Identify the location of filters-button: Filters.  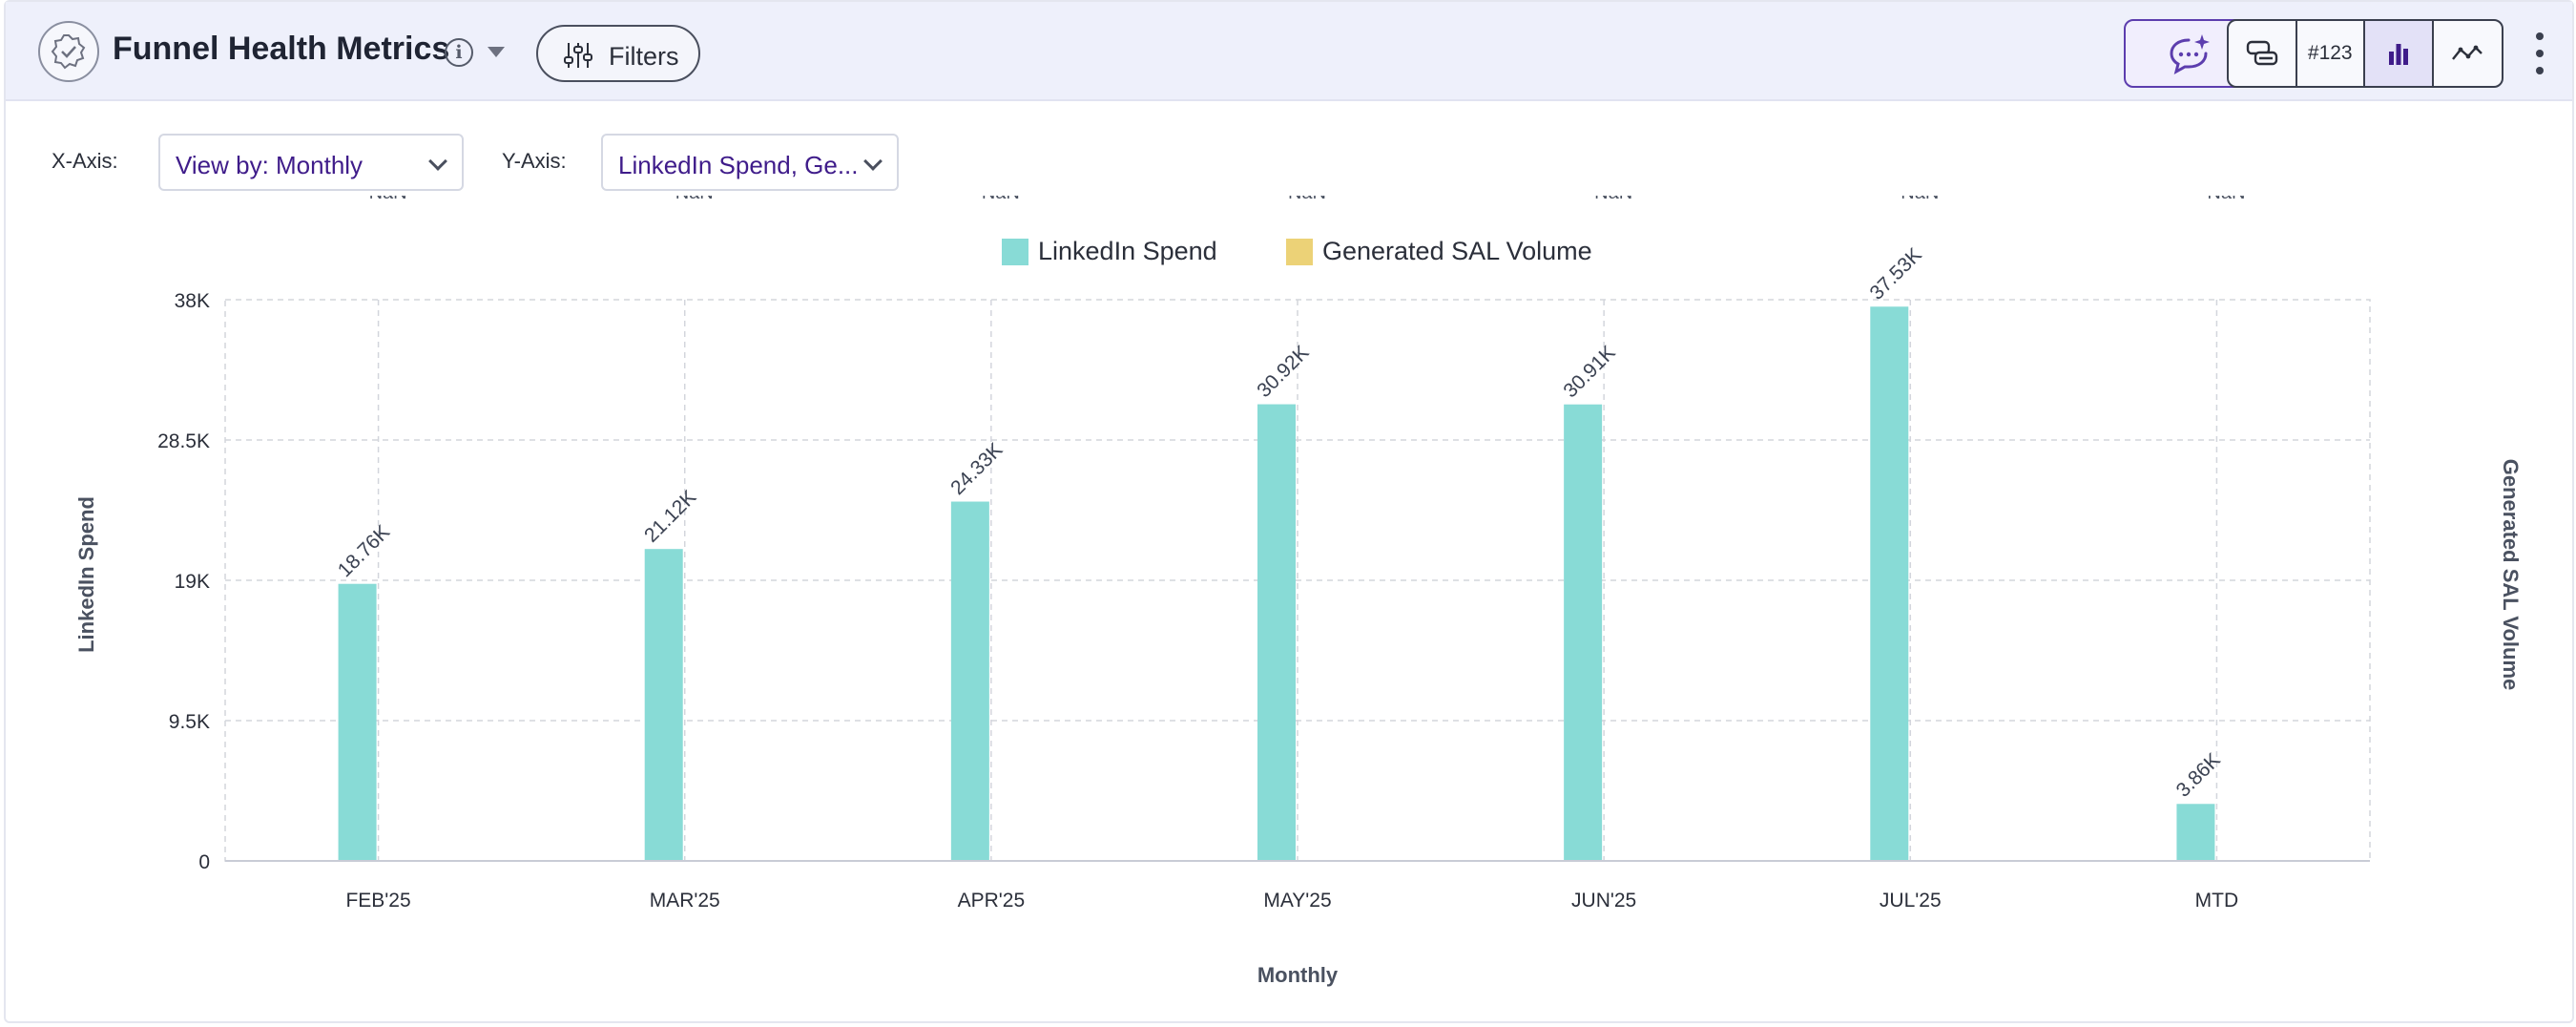
(618, 54).